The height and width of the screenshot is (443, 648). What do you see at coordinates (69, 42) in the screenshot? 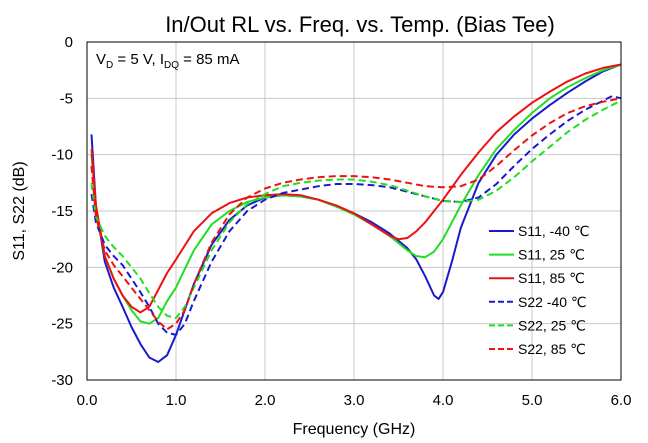
I see `y-tick-label: 0` at bounding box center [69, 42].